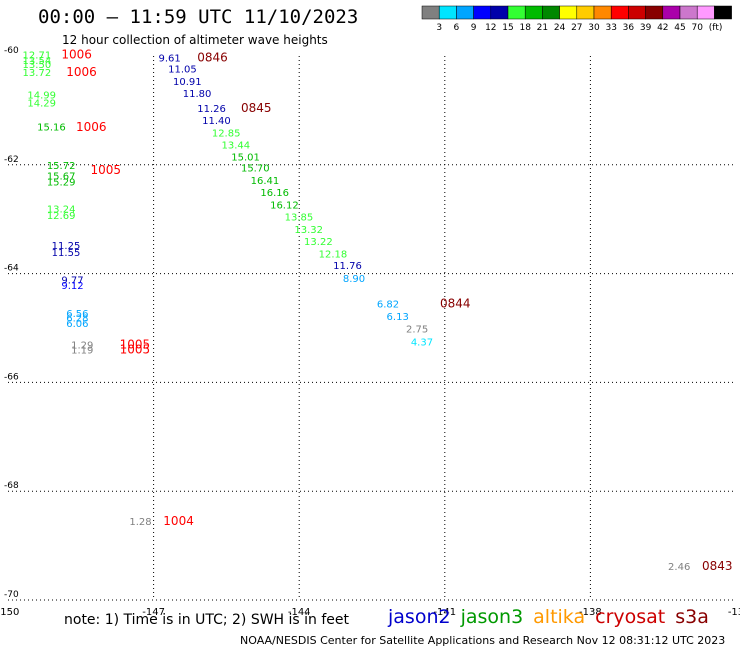 This screenshot has height=650, width=740. Describe the element at coordinates (455, 303) in the screenshot. I see `pass-time-label: 0844` at that location.